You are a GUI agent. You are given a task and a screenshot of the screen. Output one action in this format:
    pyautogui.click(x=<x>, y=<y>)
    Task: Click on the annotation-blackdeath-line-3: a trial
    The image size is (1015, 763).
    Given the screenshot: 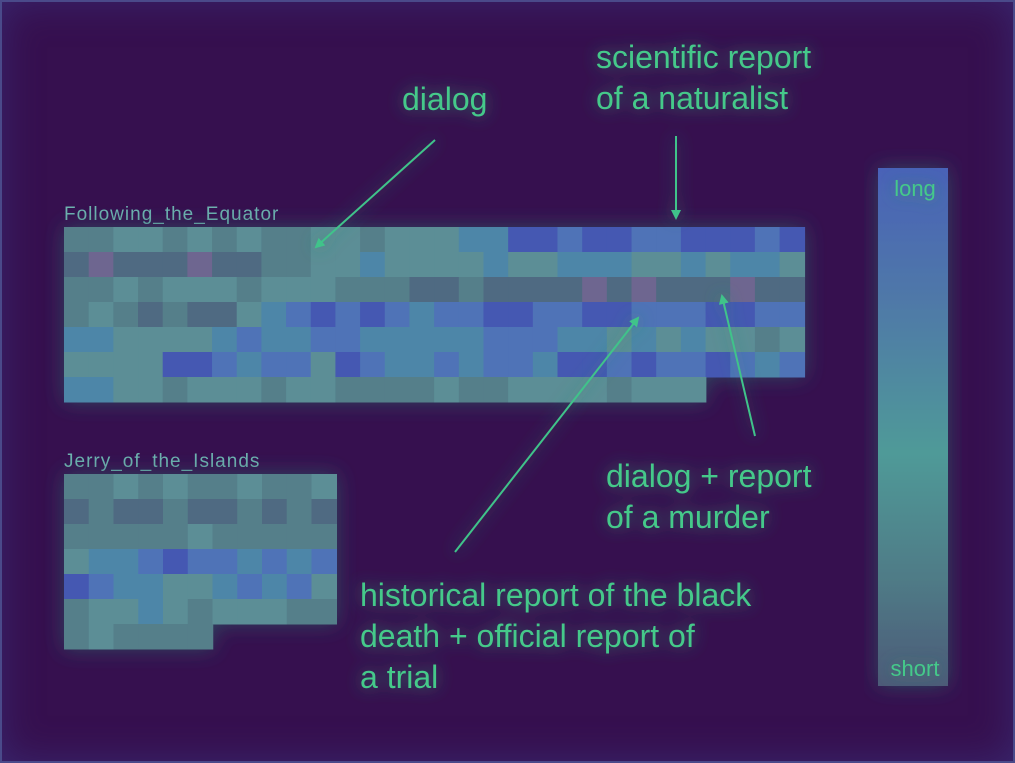 What is the action you would take?
    pyautogui.click(x=399, y=677)
    